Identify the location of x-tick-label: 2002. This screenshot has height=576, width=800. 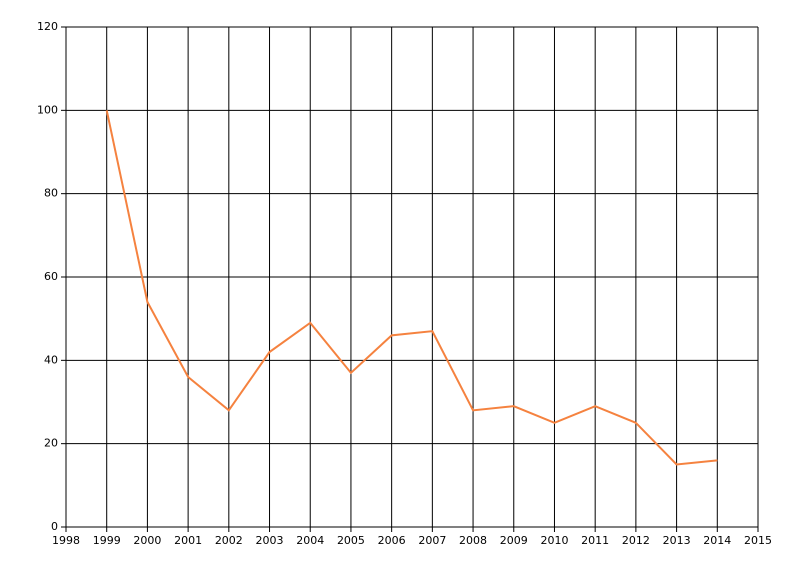
(229, 540).